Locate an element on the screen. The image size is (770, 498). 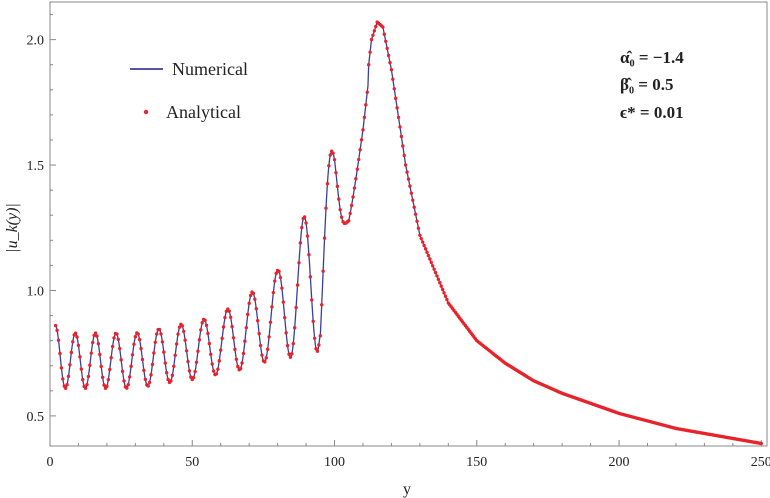
y-tick-label: 0.5 is located at coordinates (36, 417).